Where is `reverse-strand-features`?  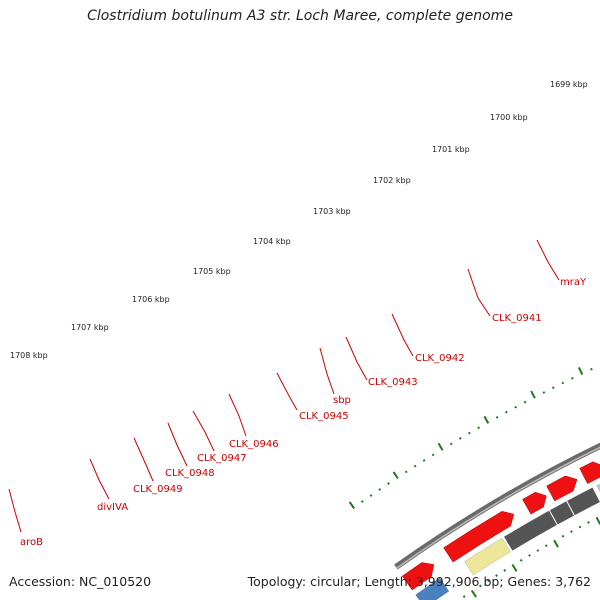
reverse-strand-features is located at coordinates (507, 541).